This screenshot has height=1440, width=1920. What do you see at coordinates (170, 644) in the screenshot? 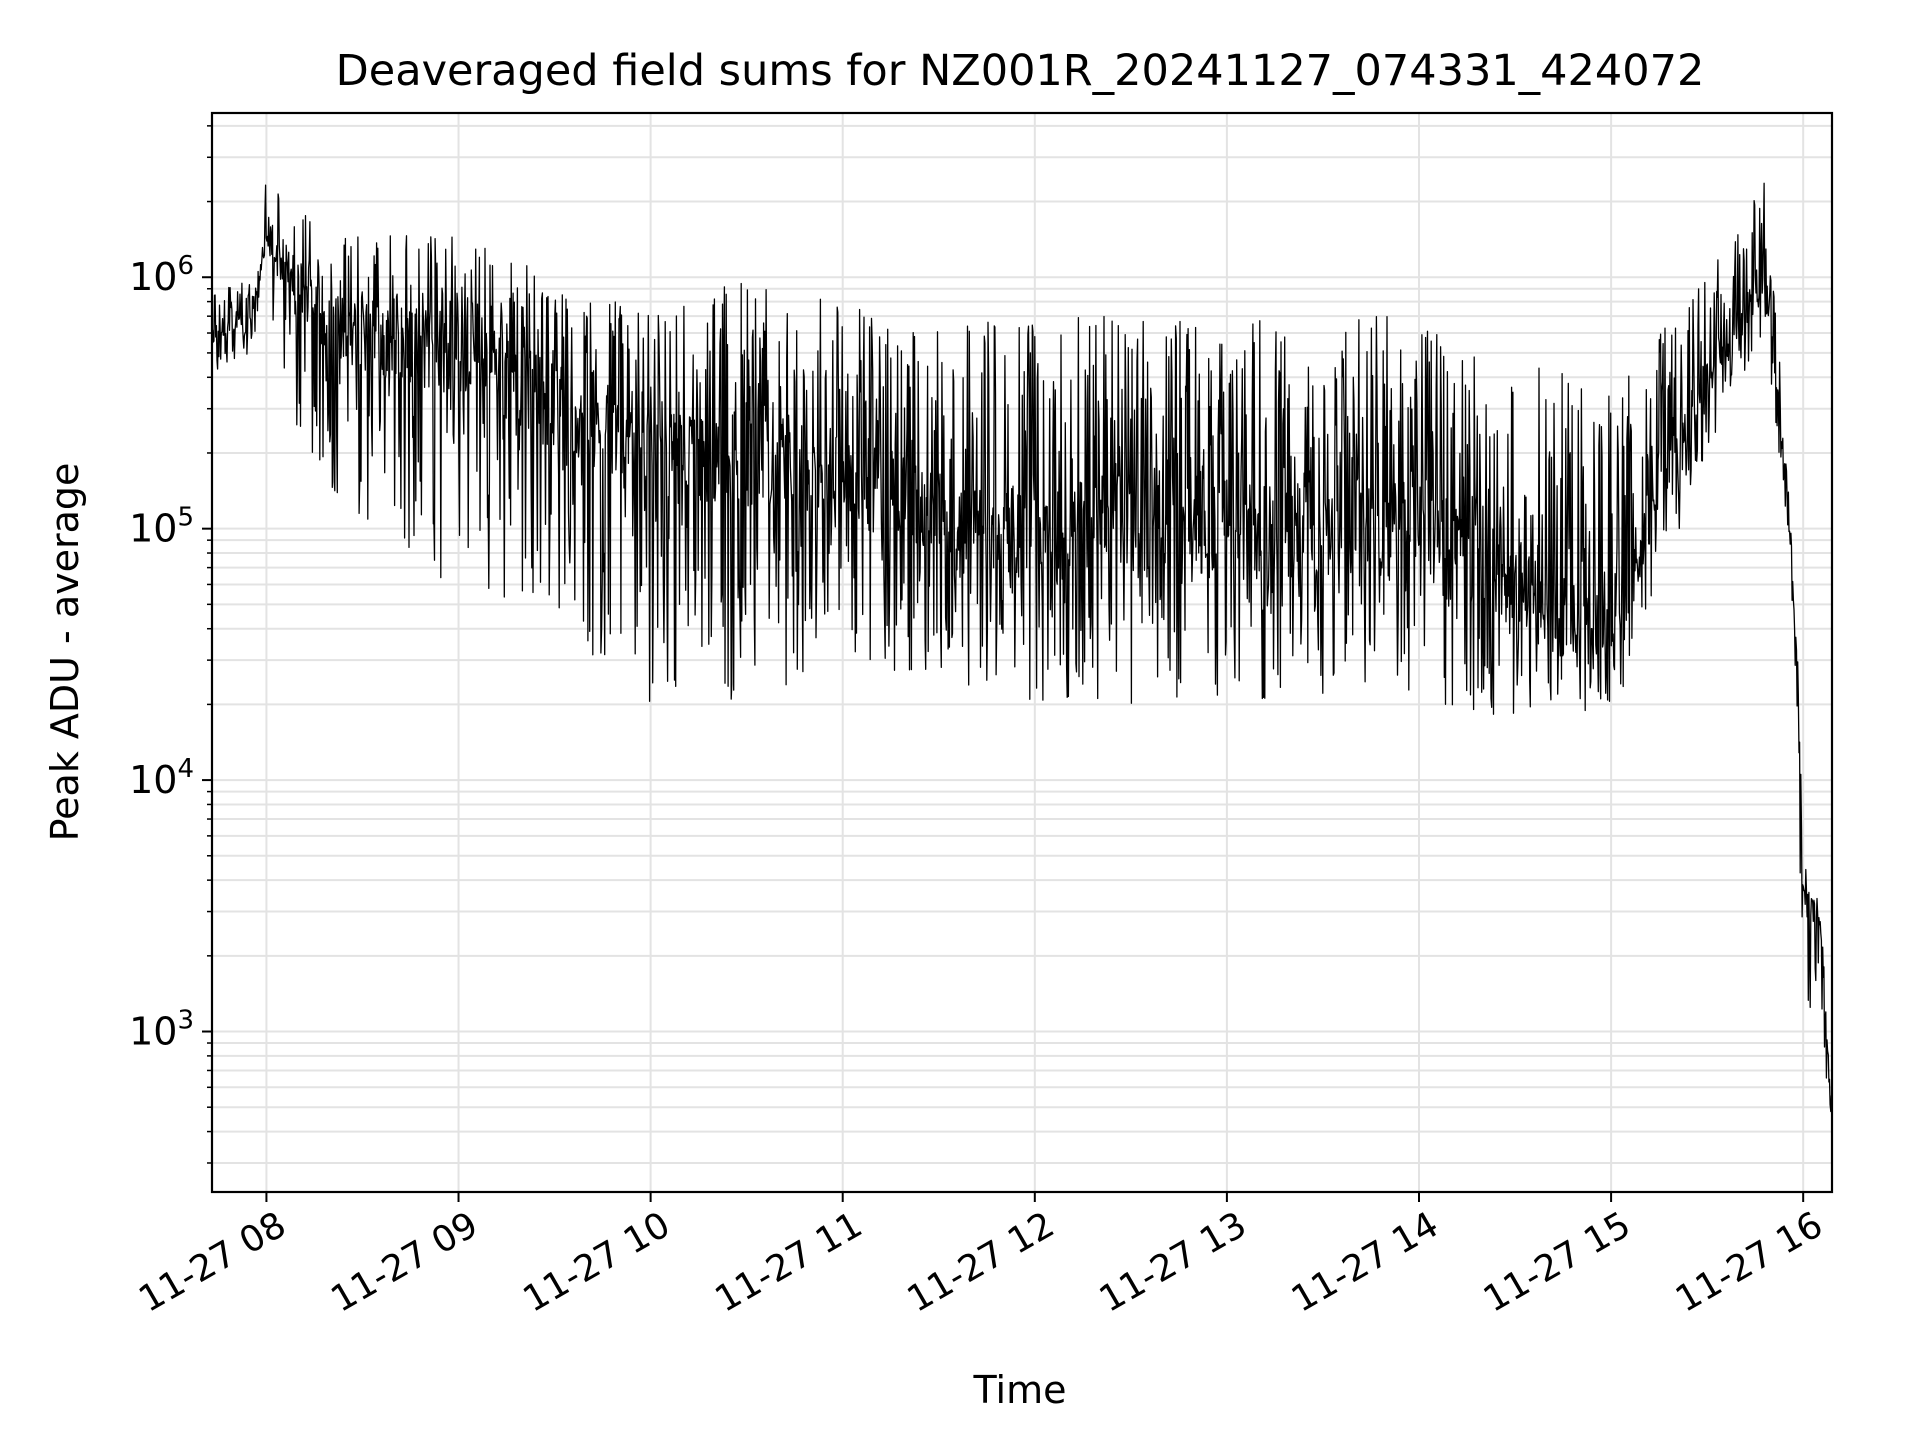
I see `y-ticks: 103 104 105 106` at bounding box center [170, 644].